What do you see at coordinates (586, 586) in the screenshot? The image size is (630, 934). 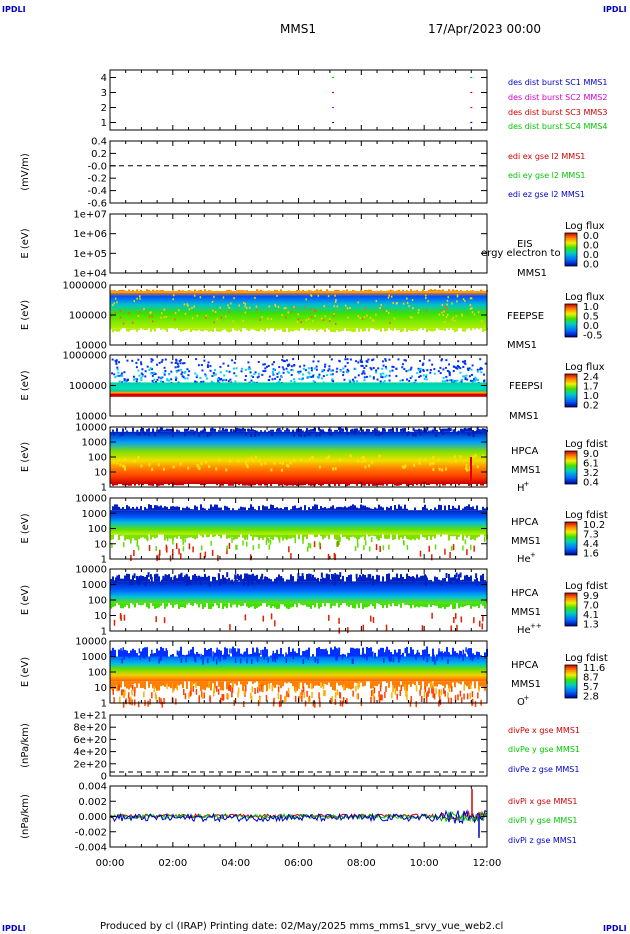 I see `colorbar-title-hpca_hepp: Log fdist` at bounding box center [586, 586].